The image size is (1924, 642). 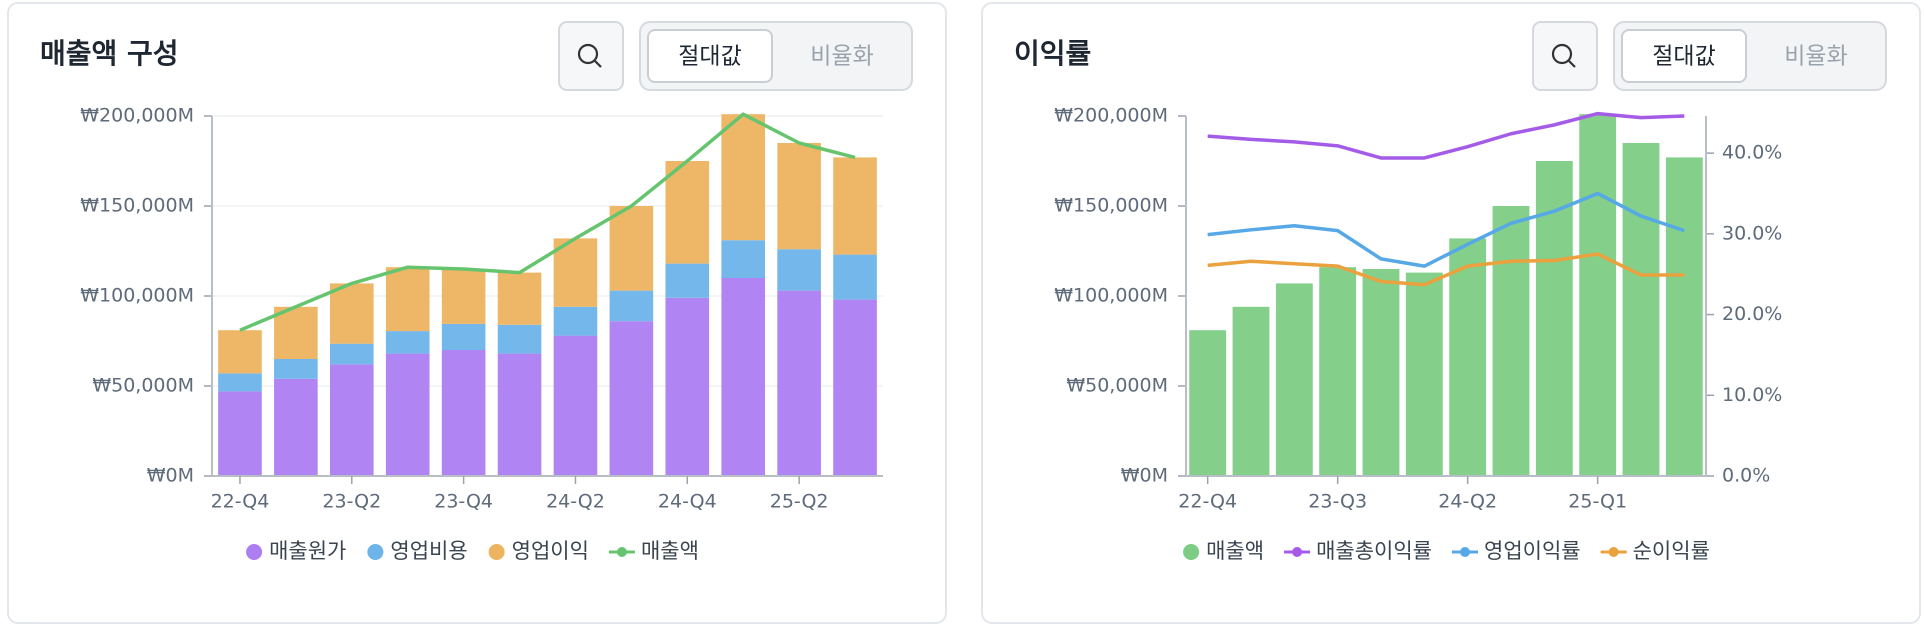 I want to click on legend: 매출원가 영업비용 영업이익 매출액, so click(x=472, y=551).